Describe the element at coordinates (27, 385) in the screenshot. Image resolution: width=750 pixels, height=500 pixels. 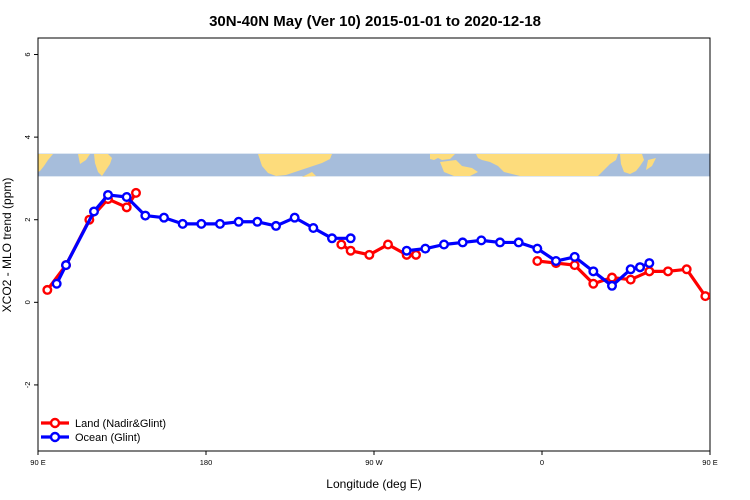
I see `y-tick-label: -2` at that location.